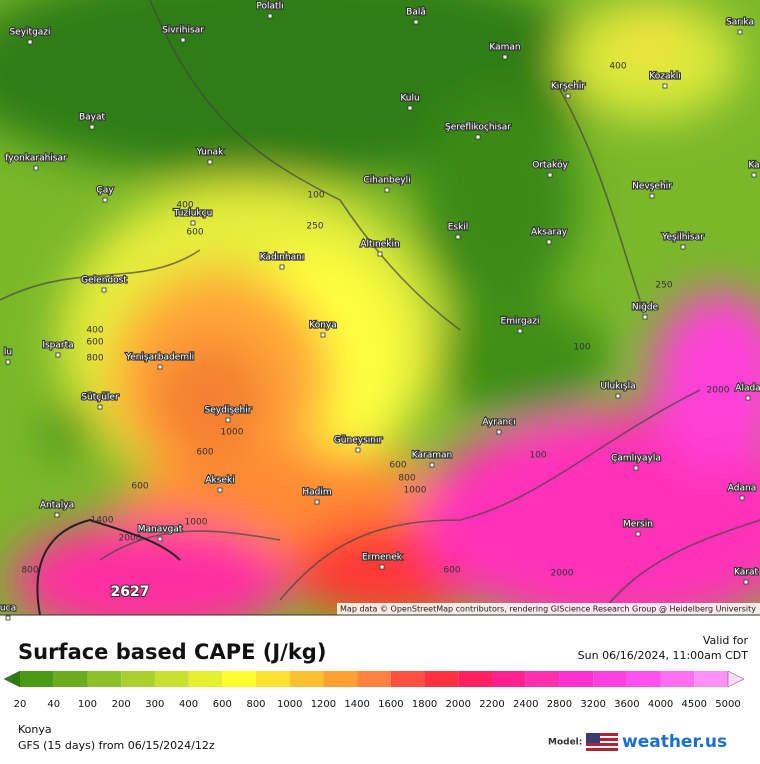 The height and width of the screenshot is (764, 760). What do you see at coordinates (323, 704) in the screenshot?
I see `colorbar-tick-label: 1200` at bounding box center [323, 704].